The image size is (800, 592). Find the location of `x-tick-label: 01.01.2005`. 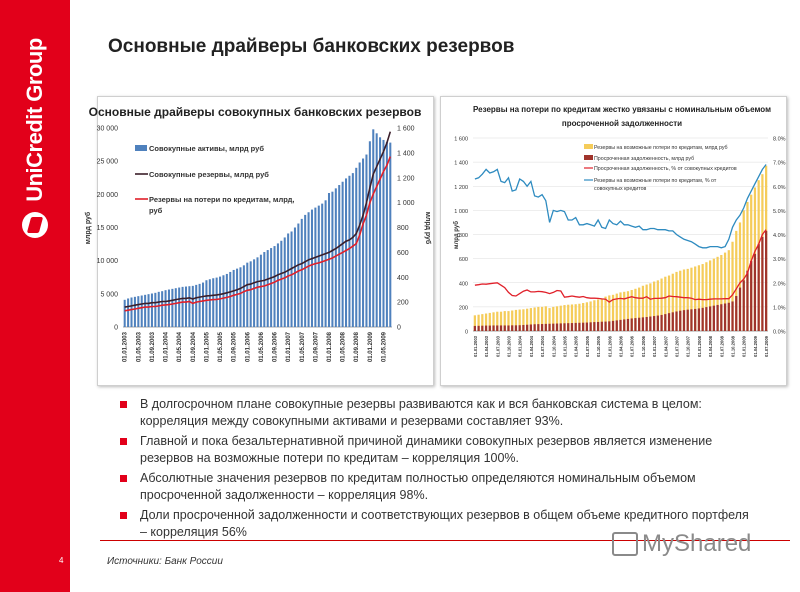

x-tick-label: 01.01.2005 is located at coordinates (207, 346).